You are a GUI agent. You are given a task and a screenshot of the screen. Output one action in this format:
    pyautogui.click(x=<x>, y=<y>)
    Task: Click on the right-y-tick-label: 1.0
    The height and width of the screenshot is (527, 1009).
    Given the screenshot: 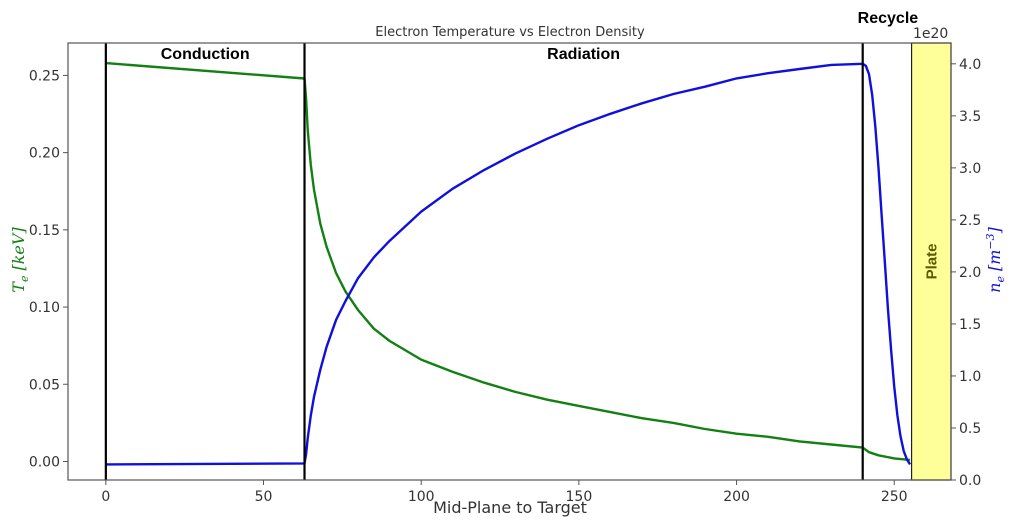 What is the action you would take?
    pyautogui.click(x=970, y=377)
    